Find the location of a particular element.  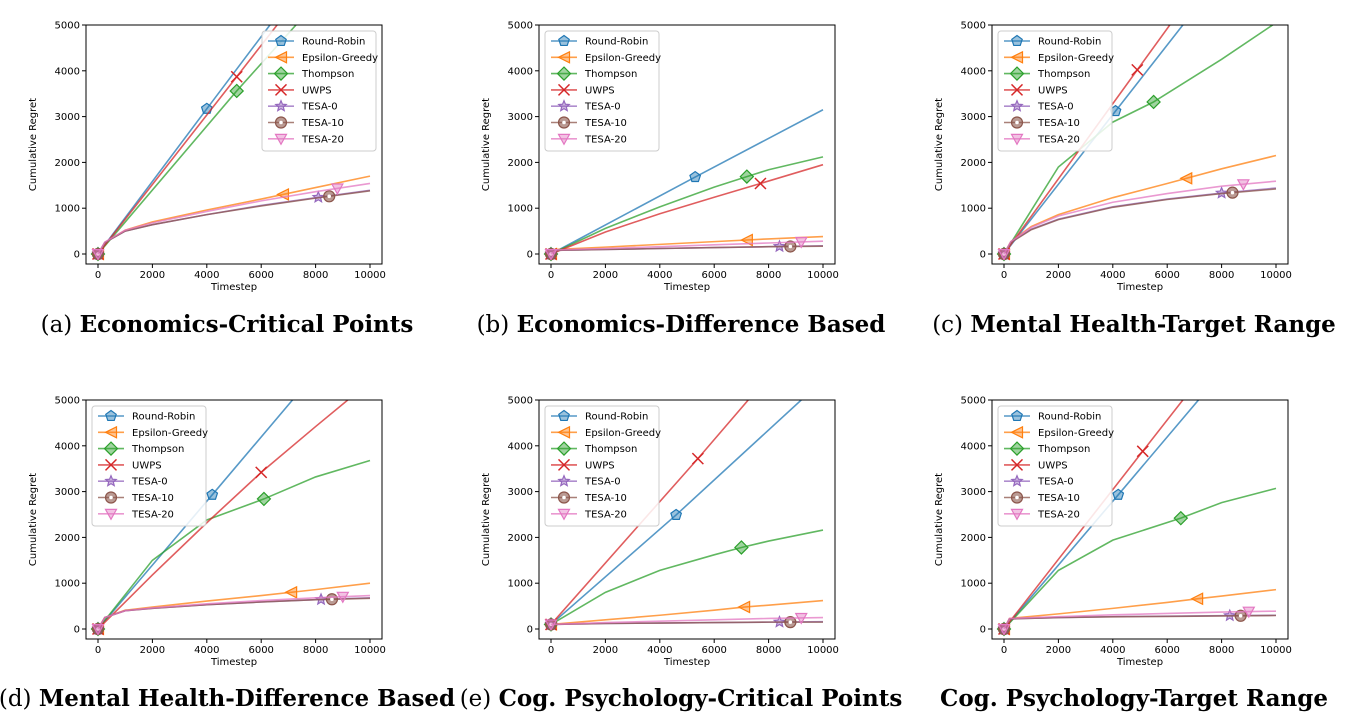

caption-title: Economics-Critical Points is located at coordinates (247, 324).